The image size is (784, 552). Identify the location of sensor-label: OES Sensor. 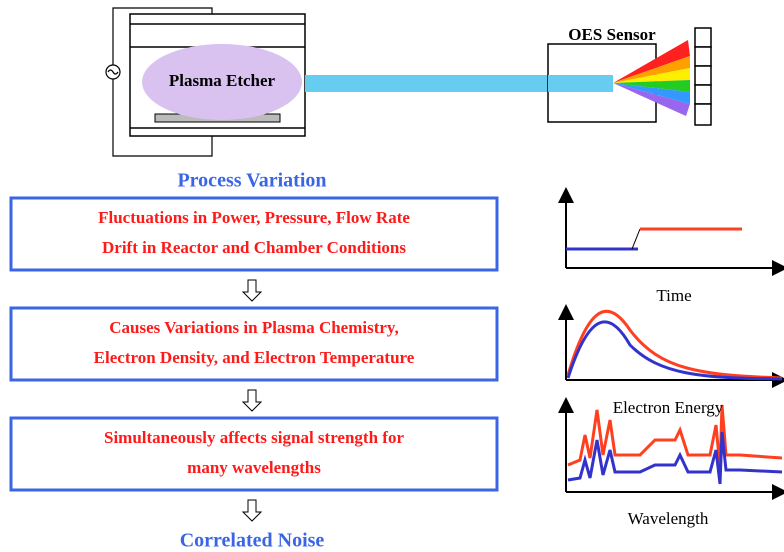
(612, 34).